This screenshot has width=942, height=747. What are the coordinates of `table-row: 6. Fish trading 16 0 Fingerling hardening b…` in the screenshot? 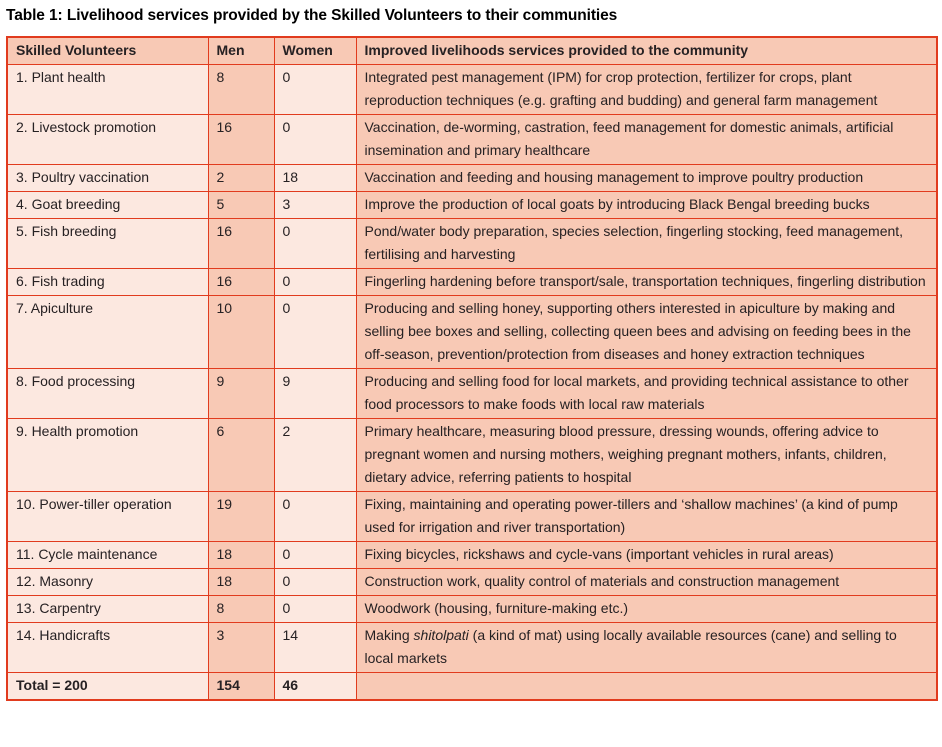 It's located at (472, 282).